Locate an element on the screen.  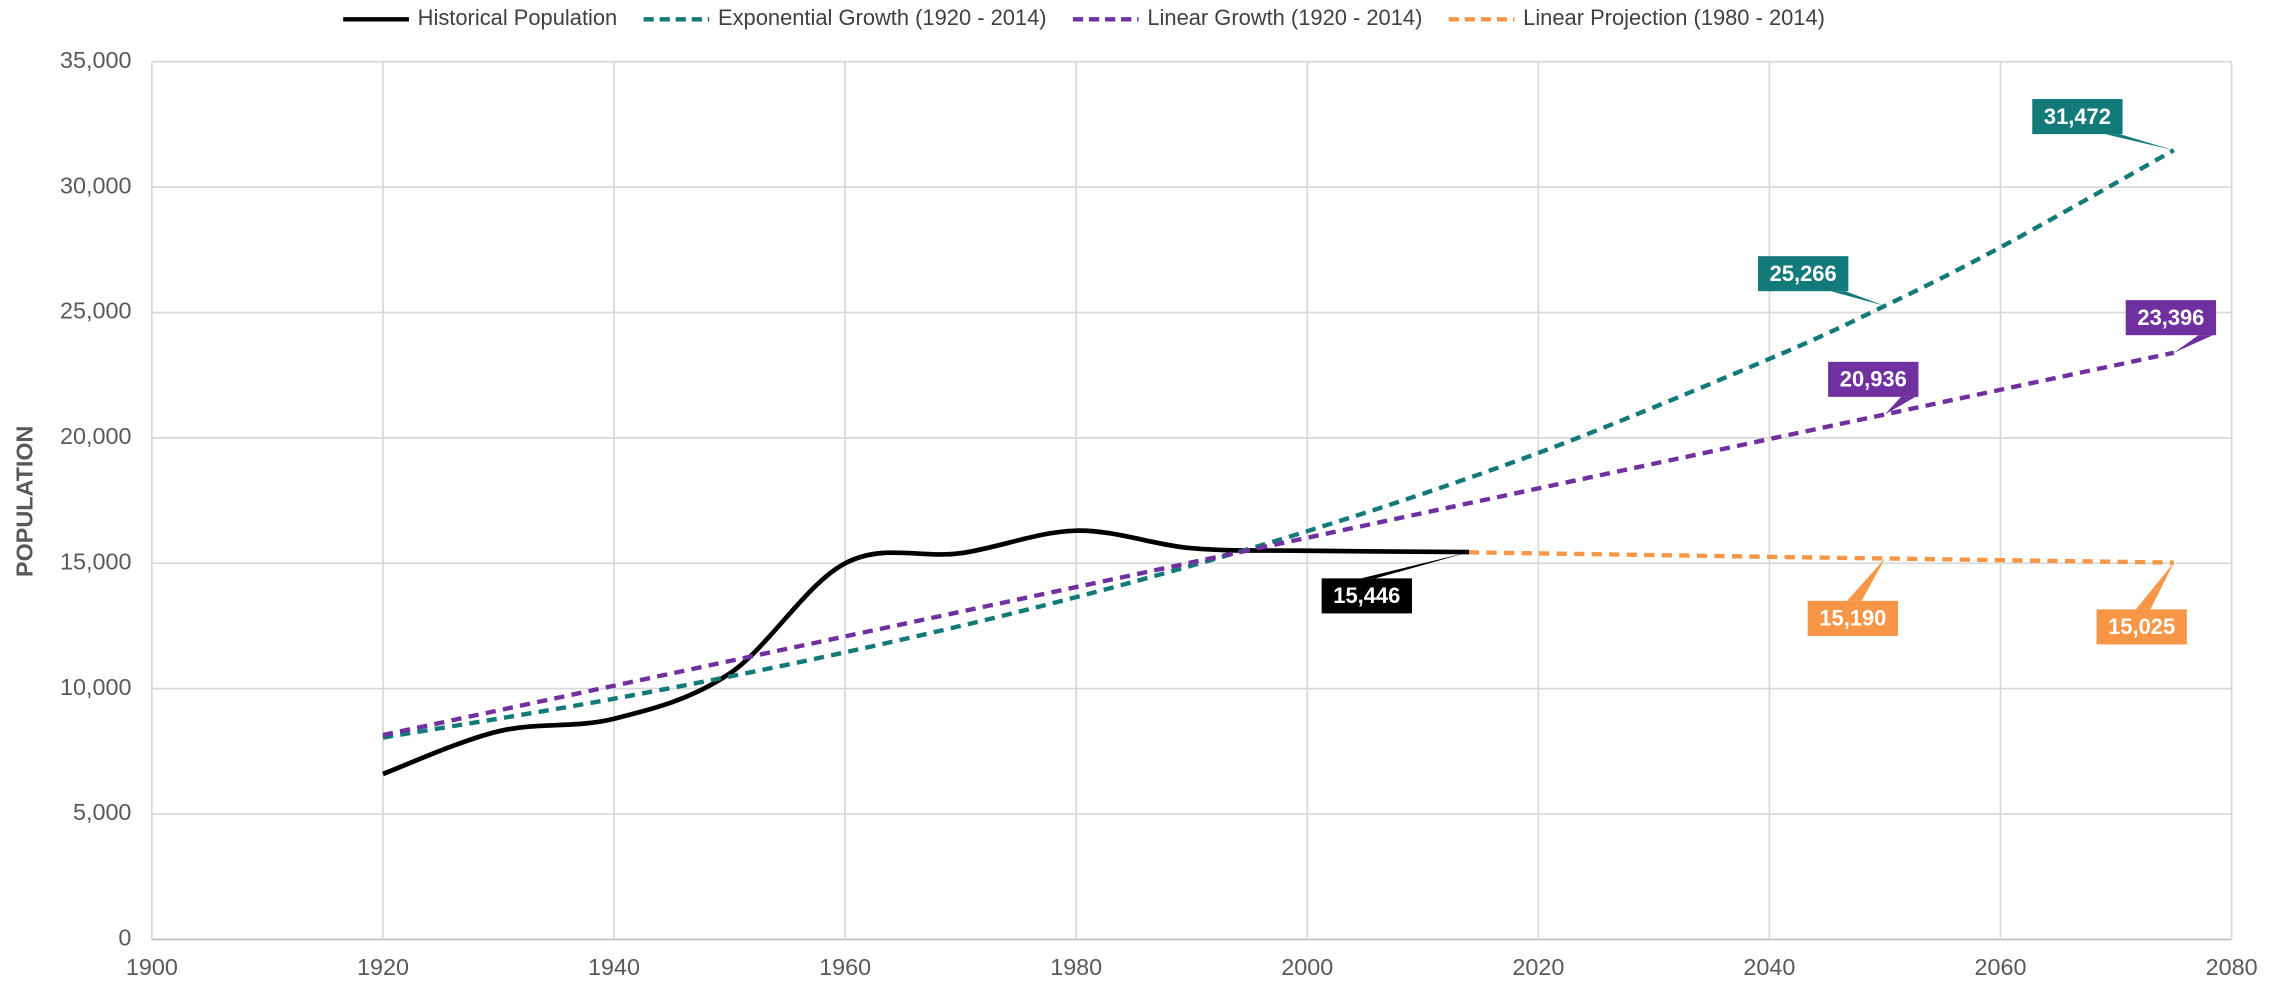
y-tick-label: 0 is located at coordinates (124, 938).